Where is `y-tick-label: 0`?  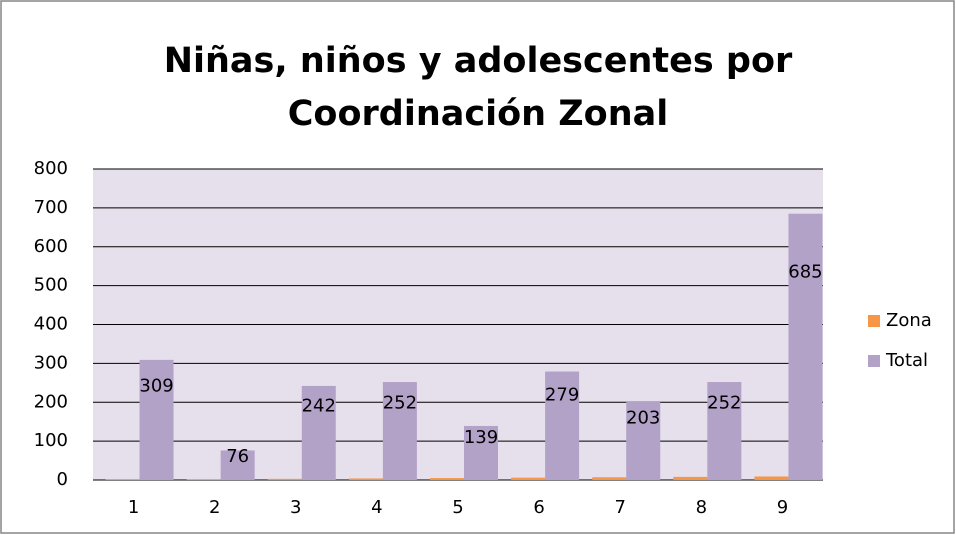 y-tick-label: 0 is located at coordinates (62, 479).